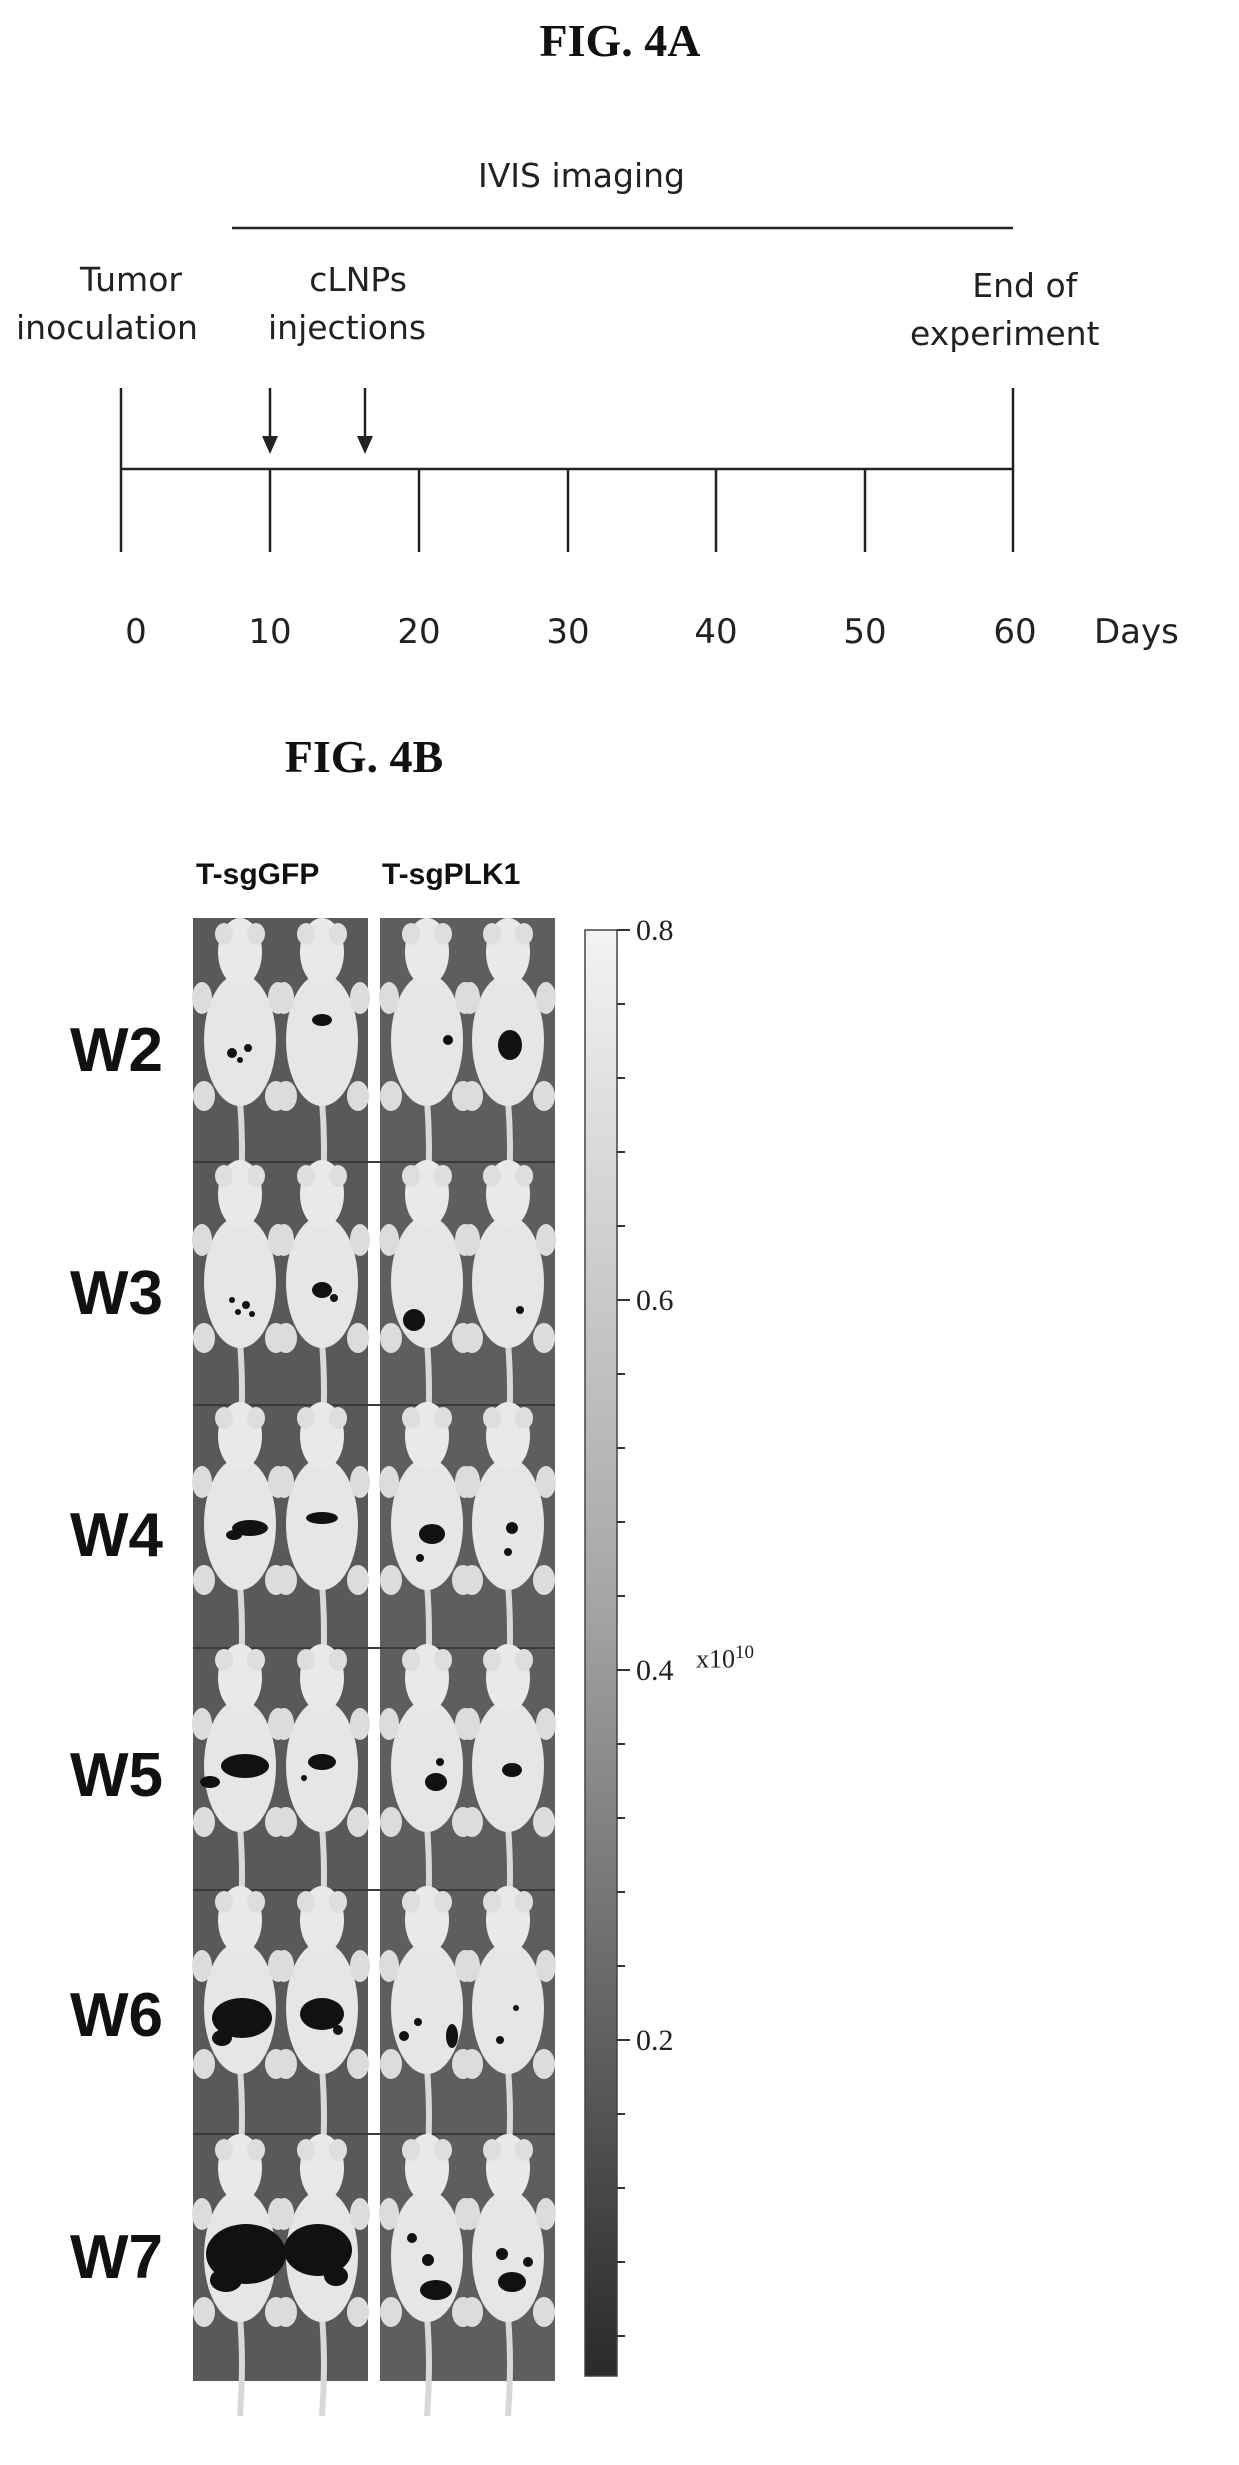 The image size is (1239, 2465). Describe the element at coordinates (364, 756) in the screenshot. I see `fig-4b-title: FIG. 4B` at that location.